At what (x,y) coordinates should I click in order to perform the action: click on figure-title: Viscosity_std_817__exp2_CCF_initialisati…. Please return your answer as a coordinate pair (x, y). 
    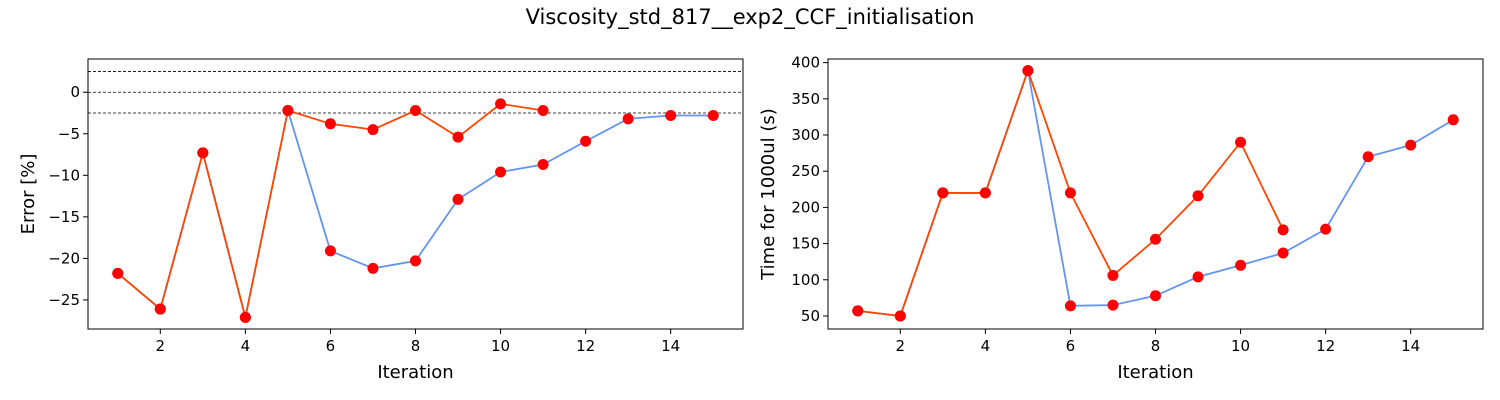
    Looking at the image, I should click on (750, 17).